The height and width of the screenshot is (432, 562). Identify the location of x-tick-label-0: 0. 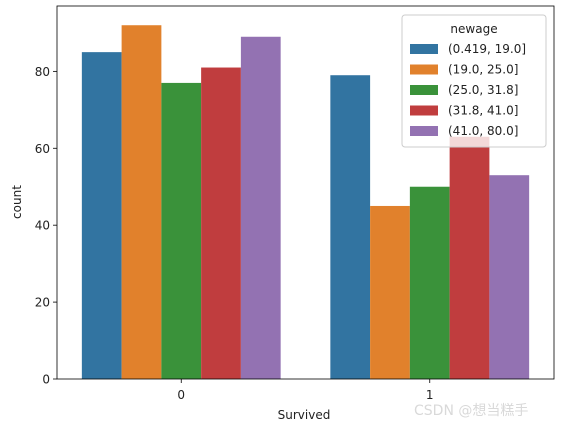
(181, 395).